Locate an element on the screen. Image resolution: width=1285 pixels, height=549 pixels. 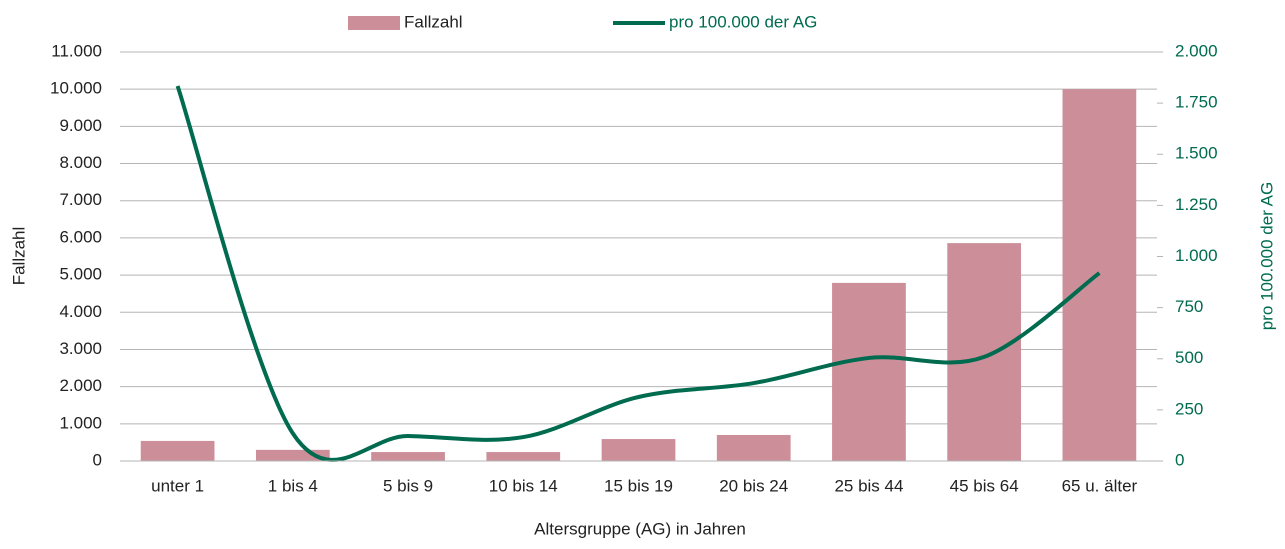
y-tick-label: 7.000 is located at coordinates (80, 199).